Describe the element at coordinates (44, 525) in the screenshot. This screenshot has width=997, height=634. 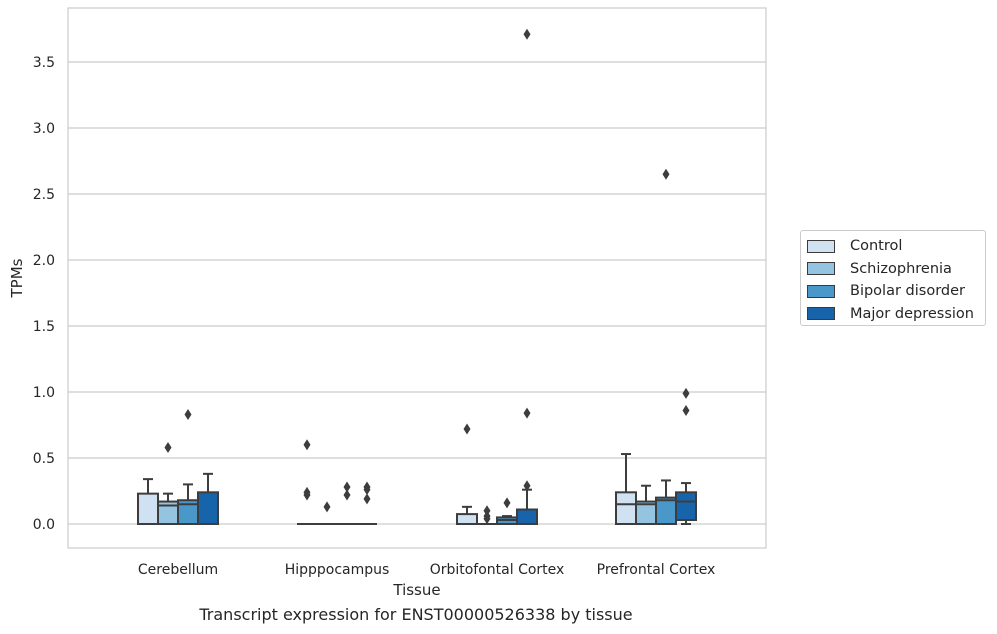
I see `y-tick-label: 0.0` at that location.